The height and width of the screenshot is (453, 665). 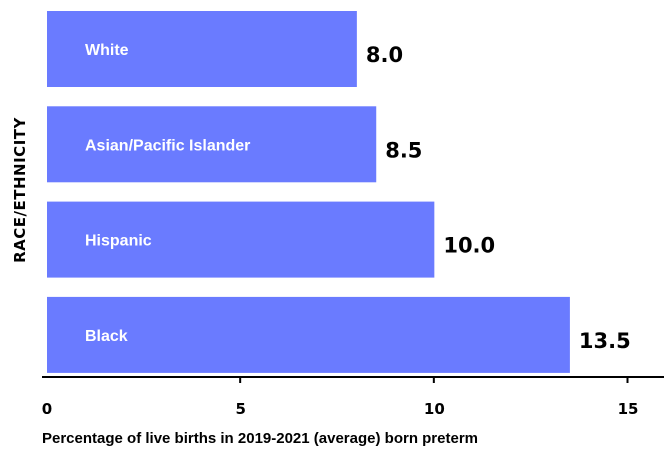 I want to click on bar-category-label: Hispanic, so click(x=118, y=241).